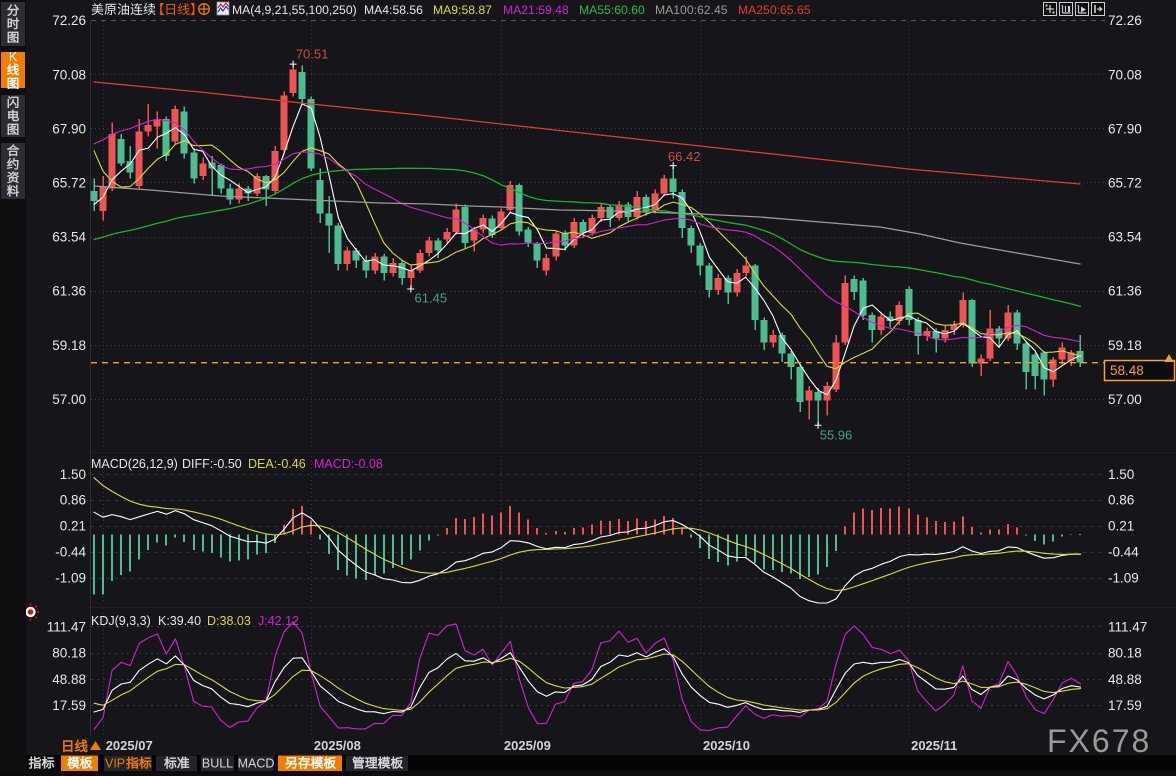 The width and height of the screenshot is (1176, 776). I want to click on svg-text: MA9:58.87, so click(462, 10).